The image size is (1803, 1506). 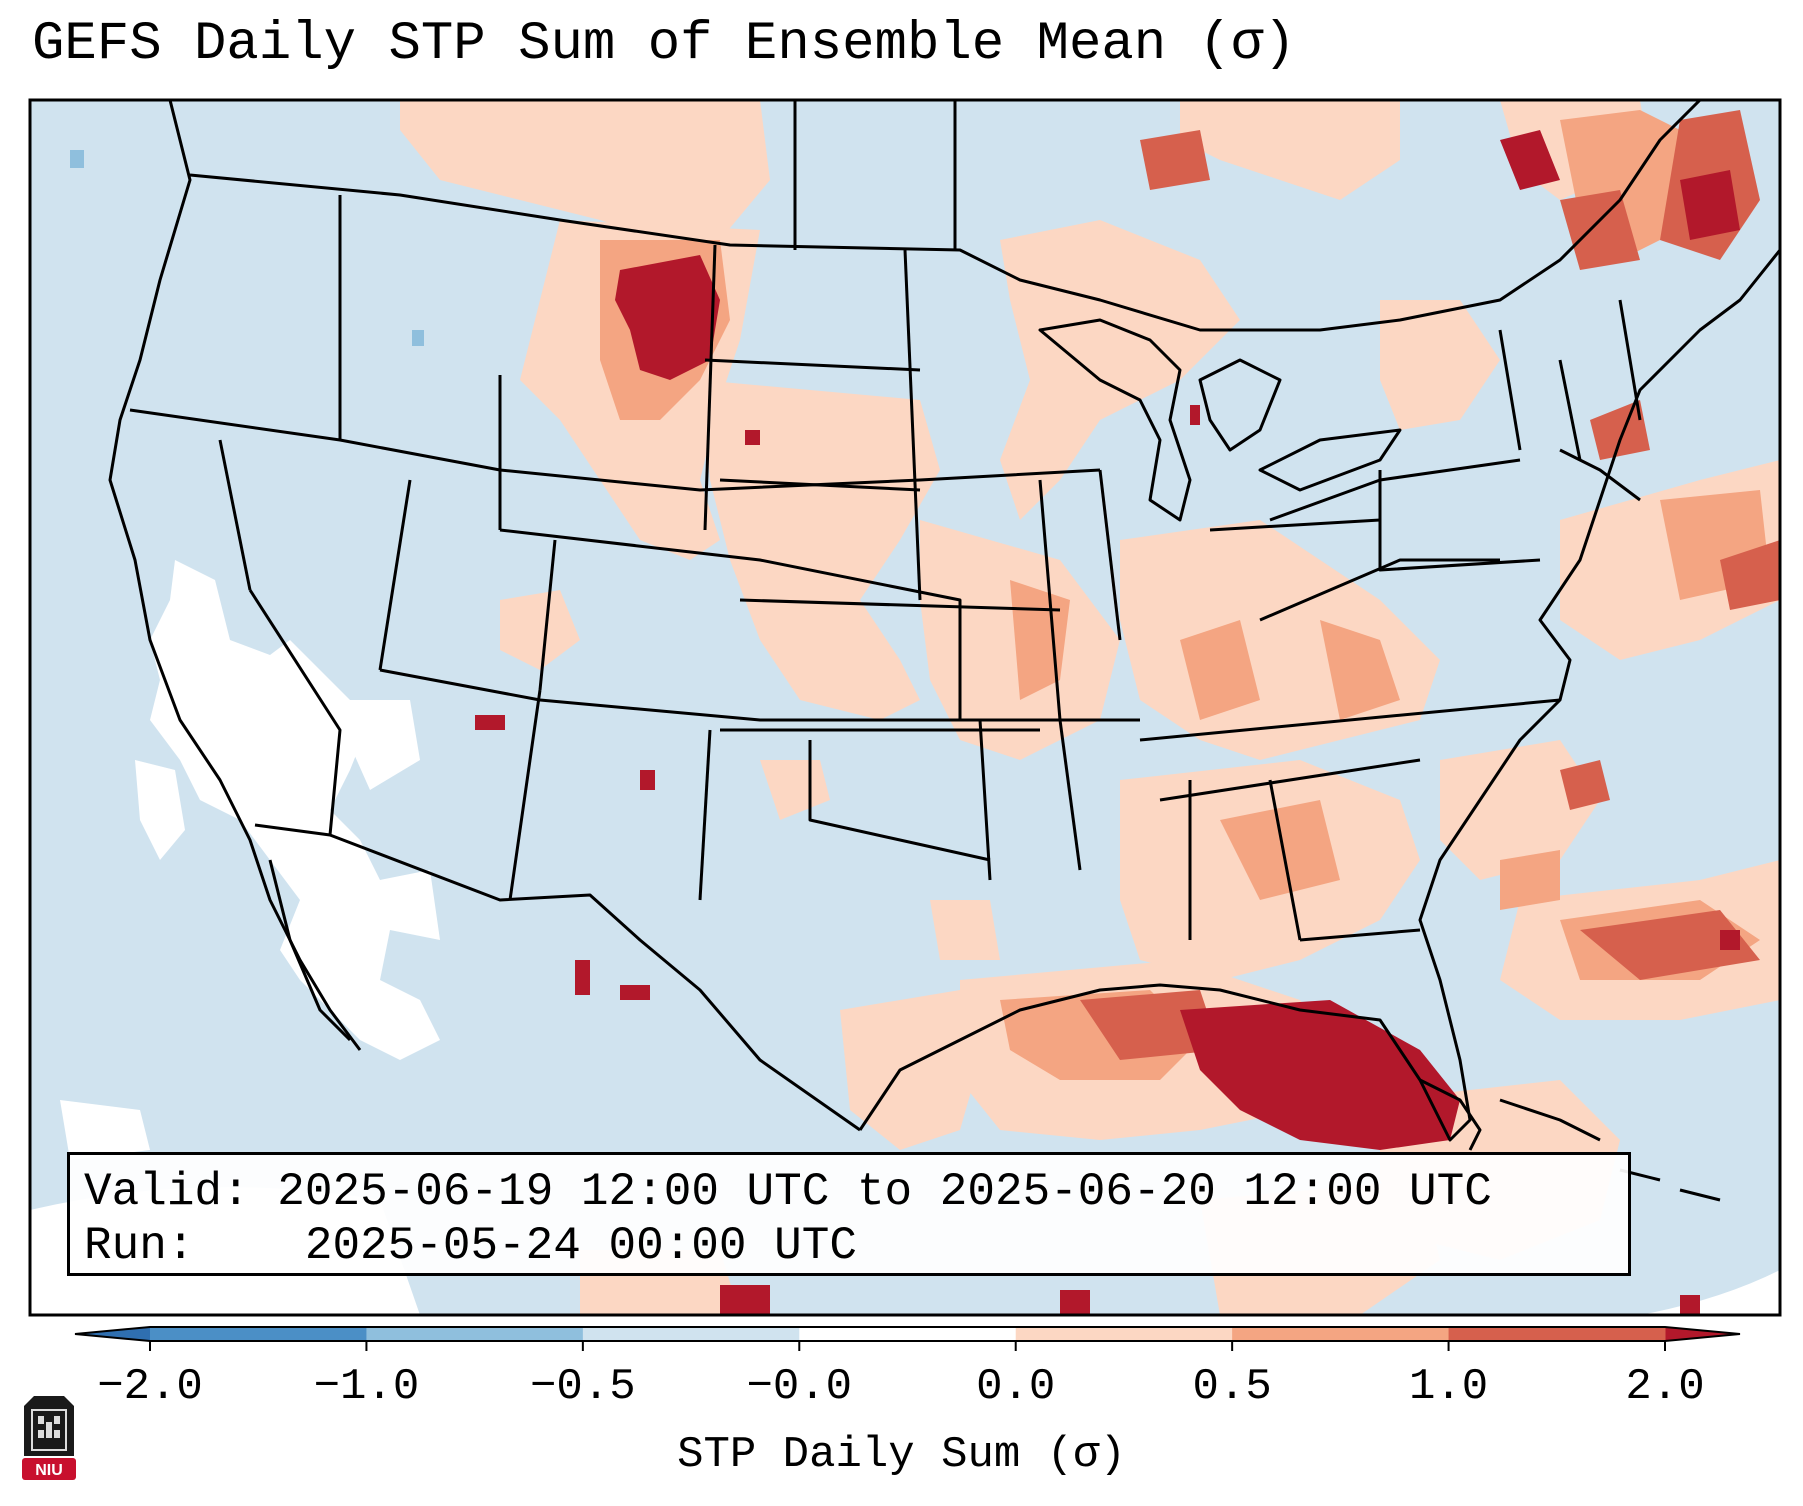 What do you see at coordinates (901, 1455) in the screenshot?
I see `colorbar-label: STP Daily Sum (σ)` at bounding box center [901, 1455].